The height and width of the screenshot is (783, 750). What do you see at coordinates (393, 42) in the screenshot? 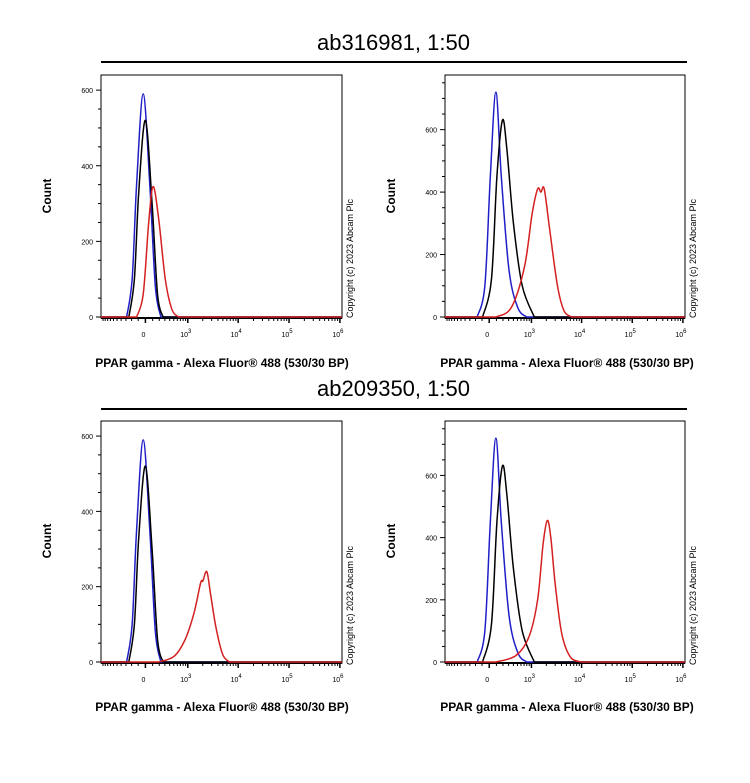
I see `section-title-1: ab316981, 1:50` at bounding box center [393, 42].